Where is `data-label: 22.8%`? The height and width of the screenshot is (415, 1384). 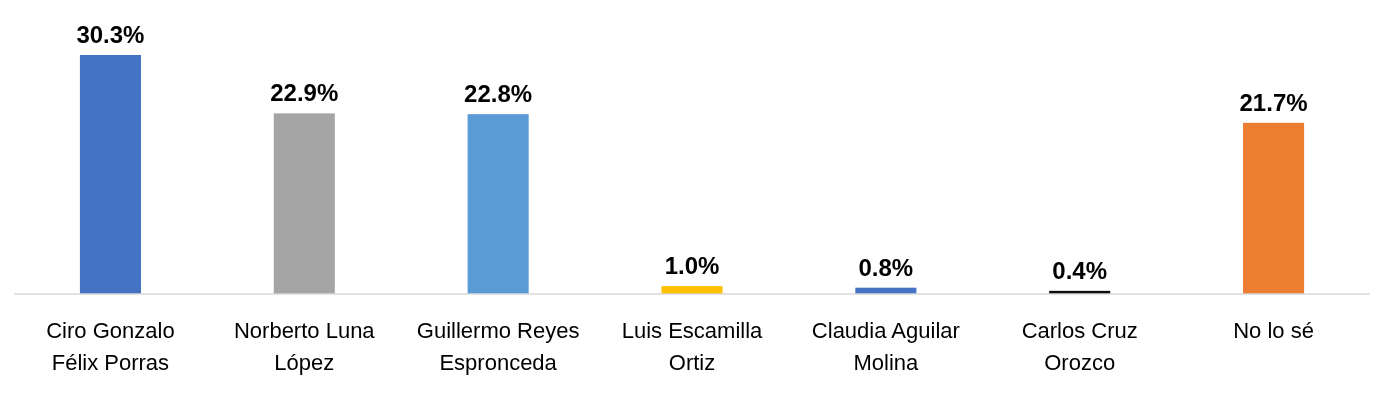
data-label: 22.8% is located at coordinates (498, 94).